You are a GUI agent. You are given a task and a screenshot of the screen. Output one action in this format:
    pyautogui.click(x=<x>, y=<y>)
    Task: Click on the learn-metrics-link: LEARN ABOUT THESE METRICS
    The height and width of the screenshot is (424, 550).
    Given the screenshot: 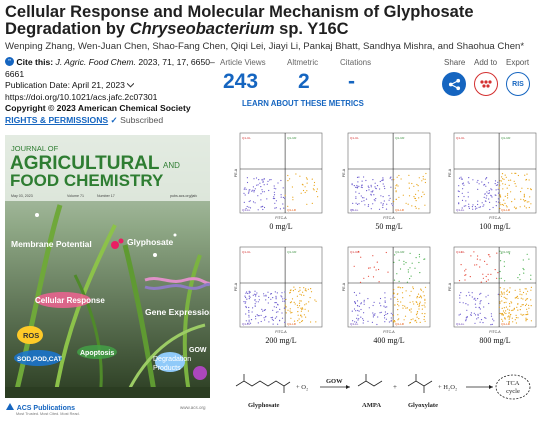 What is the action you would take?
    pyautogui.click(x=303, y=103)
    